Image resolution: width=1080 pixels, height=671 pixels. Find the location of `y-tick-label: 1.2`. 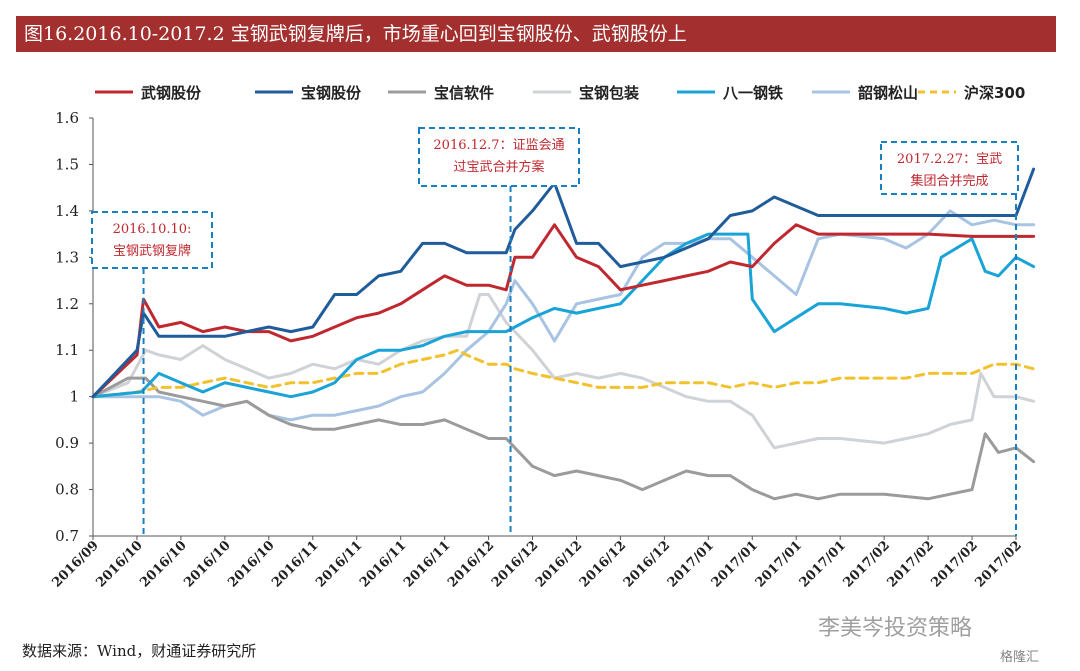

y-tick-label: 1.2 is located at coordinates (67, 304).